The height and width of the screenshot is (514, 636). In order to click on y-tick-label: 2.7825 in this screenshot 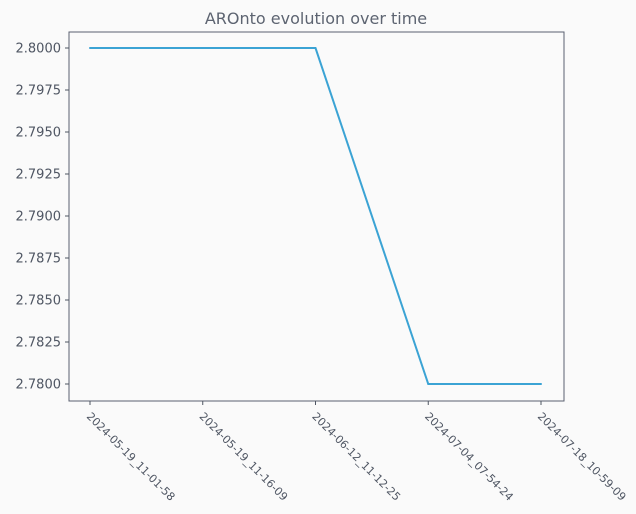, I will do `click(39, 343)`.